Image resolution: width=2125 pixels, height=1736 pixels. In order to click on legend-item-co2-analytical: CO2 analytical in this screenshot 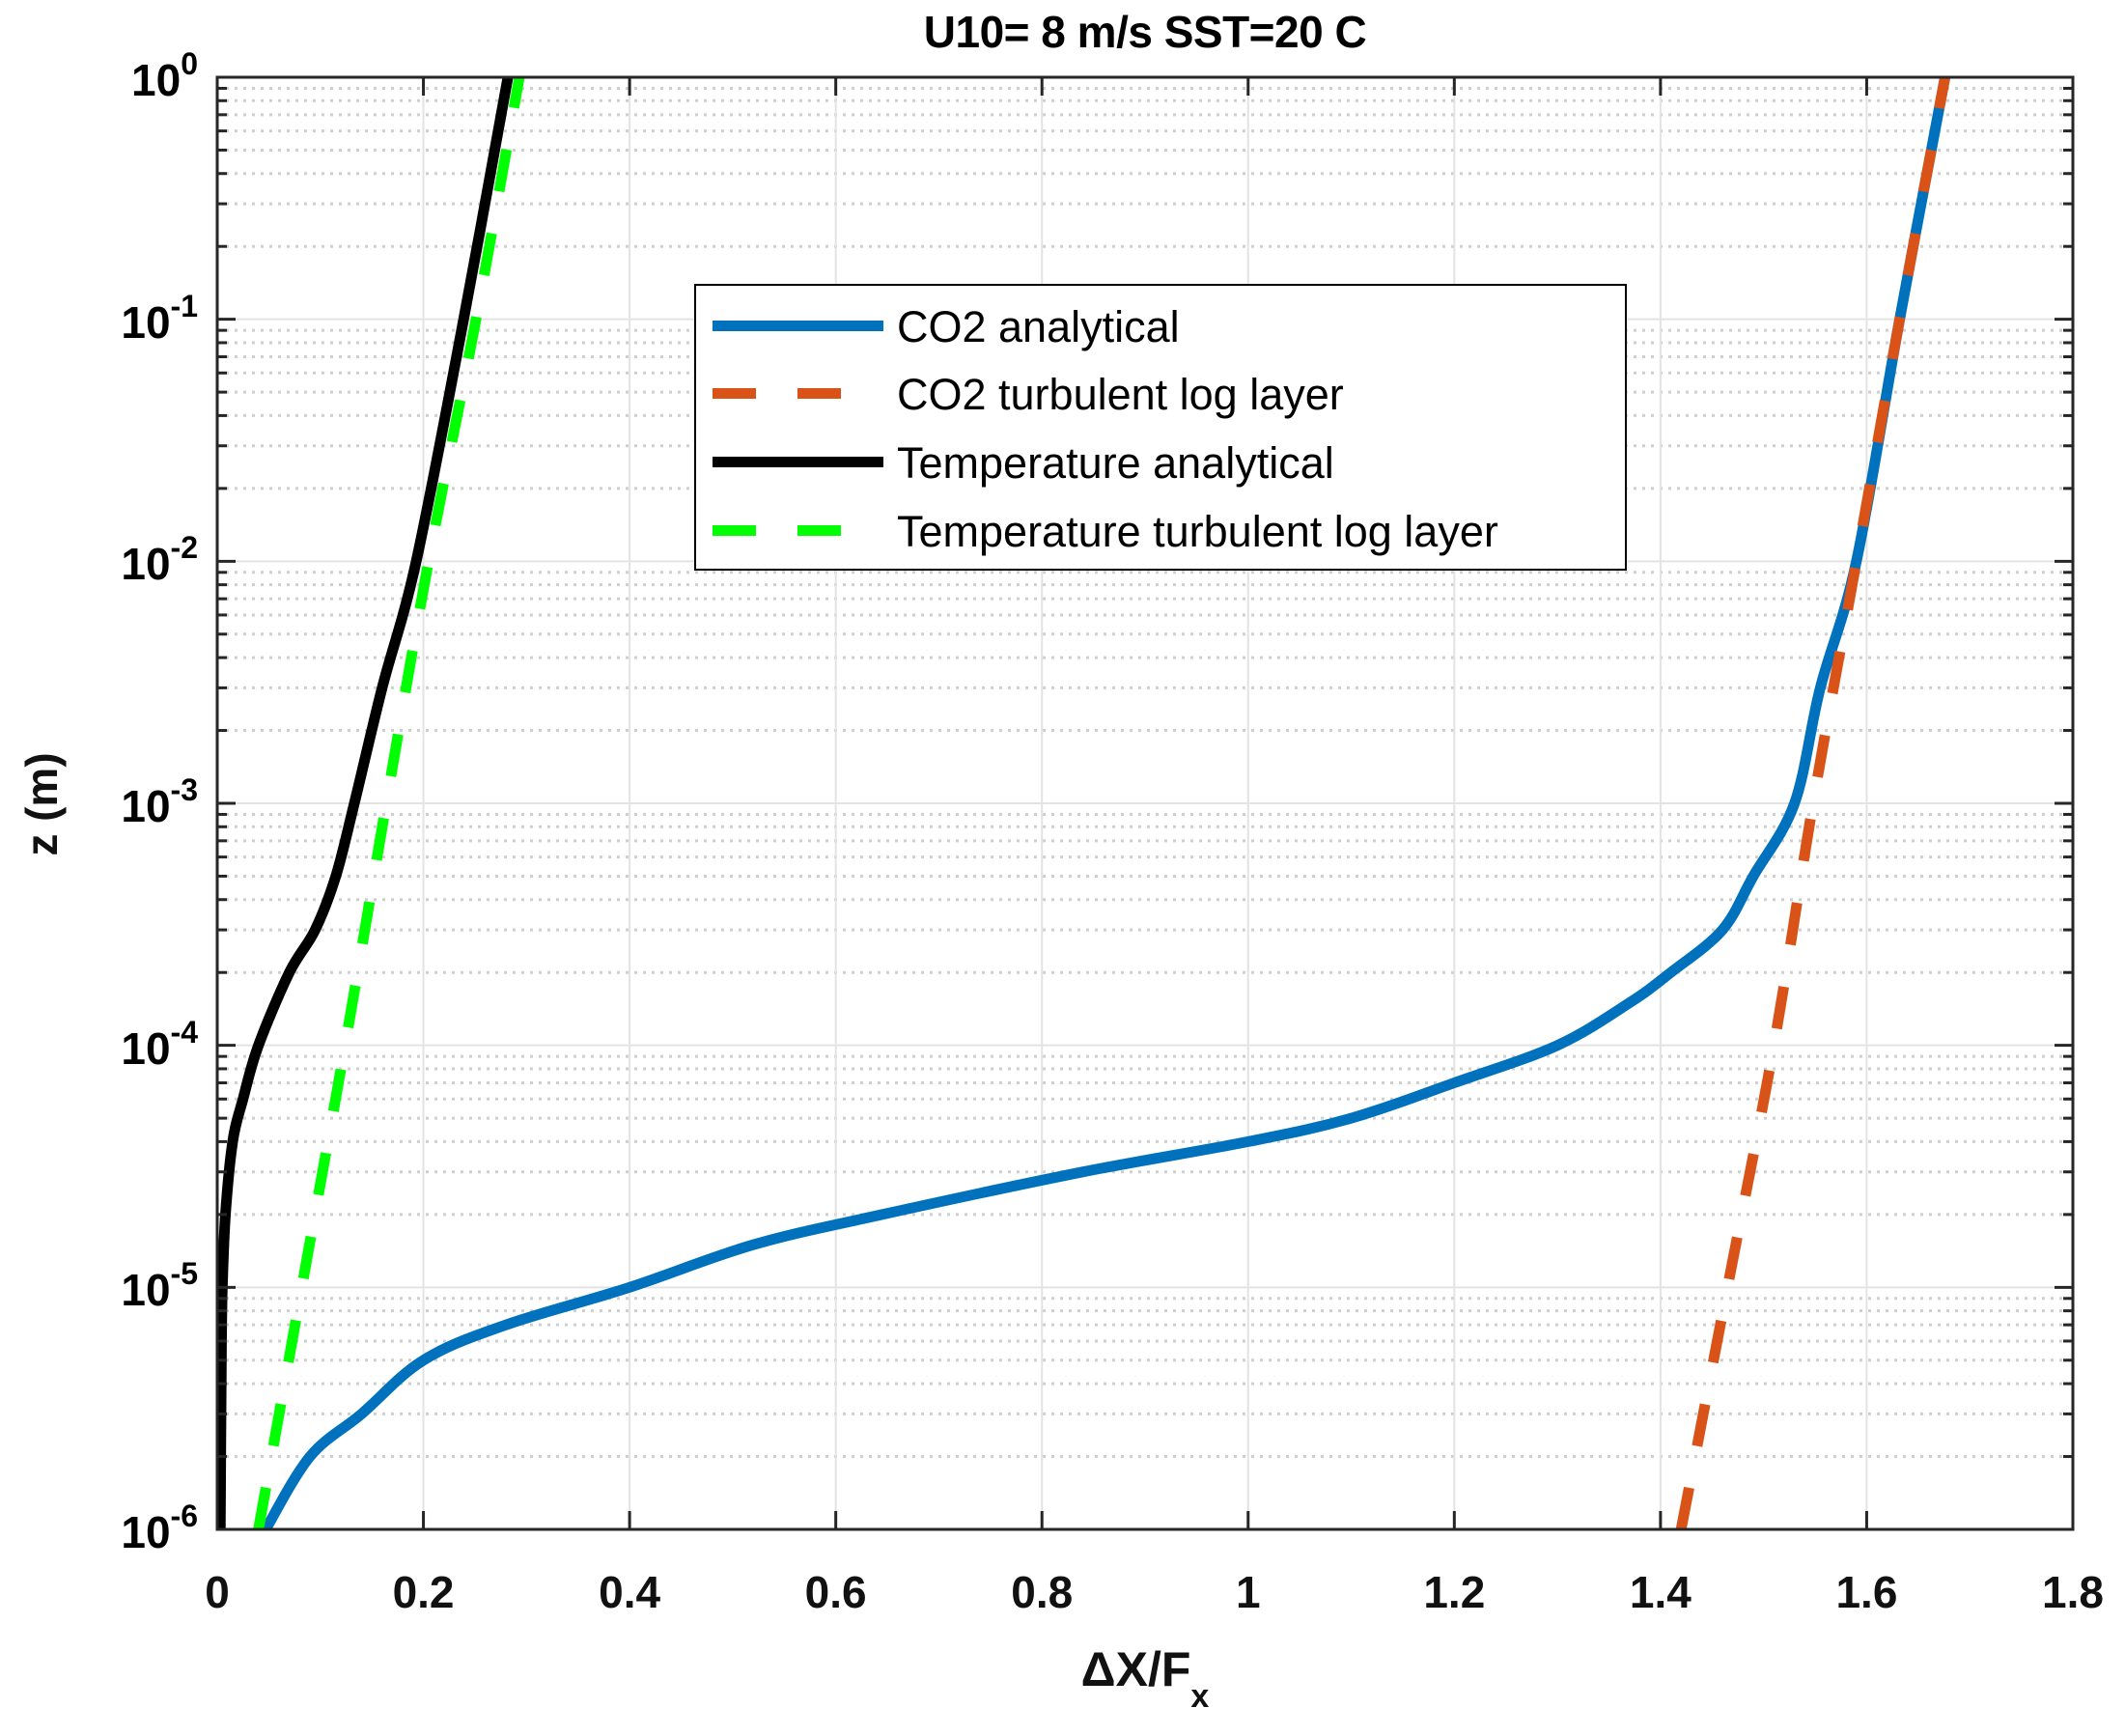, I will do `click(1160, 329)`.